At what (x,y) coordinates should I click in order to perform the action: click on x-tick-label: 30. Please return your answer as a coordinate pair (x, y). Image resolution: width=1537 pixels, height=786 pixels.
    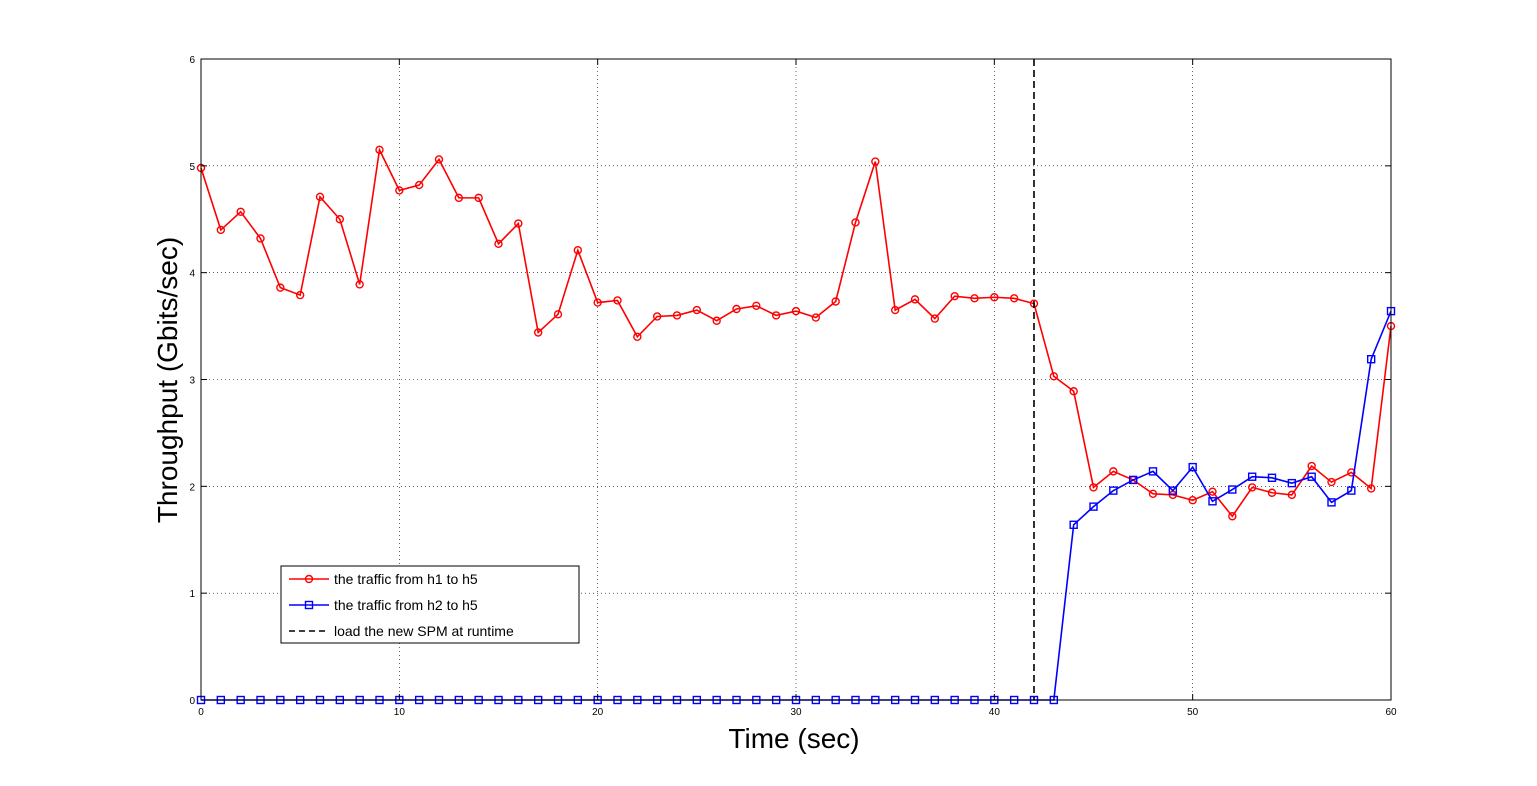
    Looking at the image, I should click on (796, 712).